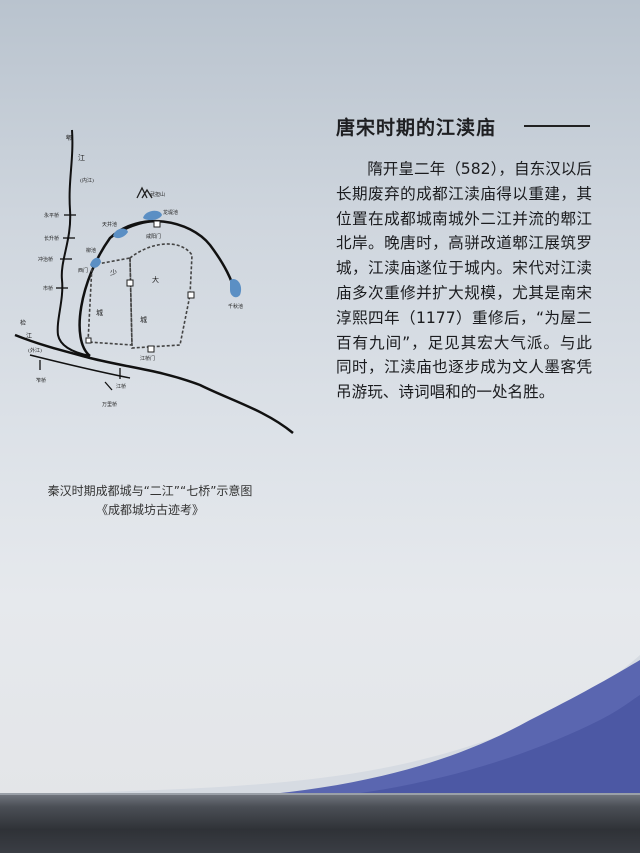  Describe the element at coordinates (29, 336) in the screenshot. I see `label-jiang2: 江` at that location.